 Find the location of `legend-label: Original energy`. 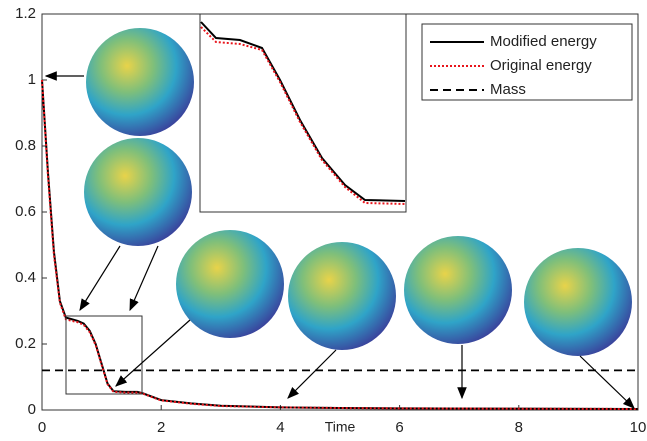

legend-label: Original energy is located at coordinates (541, 65).